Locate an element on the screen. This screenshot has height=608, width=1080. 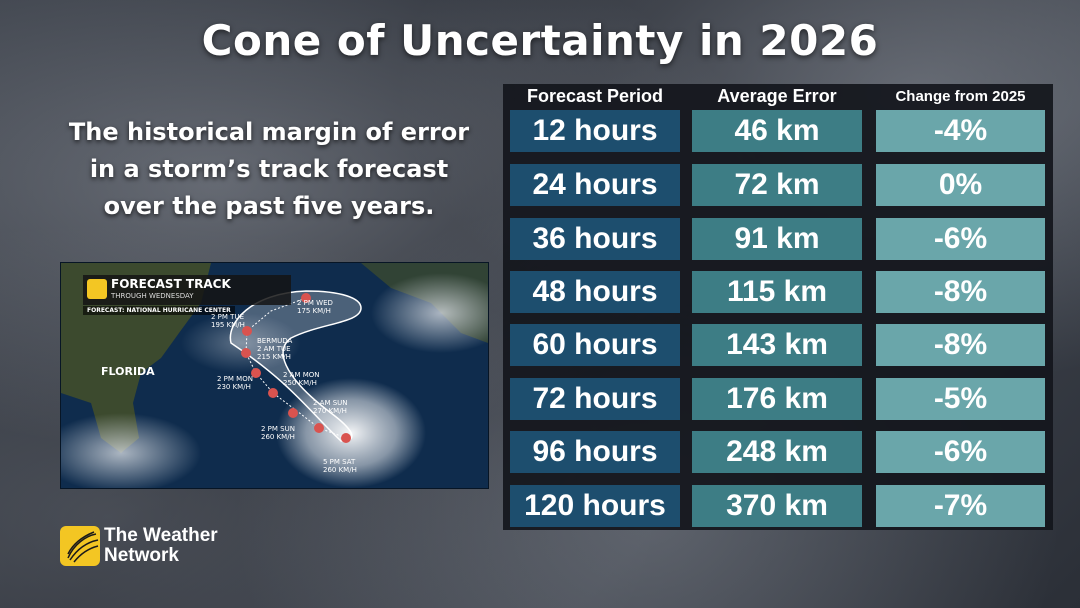
period-cell: 12 hours is located at coordinates (595, 131).